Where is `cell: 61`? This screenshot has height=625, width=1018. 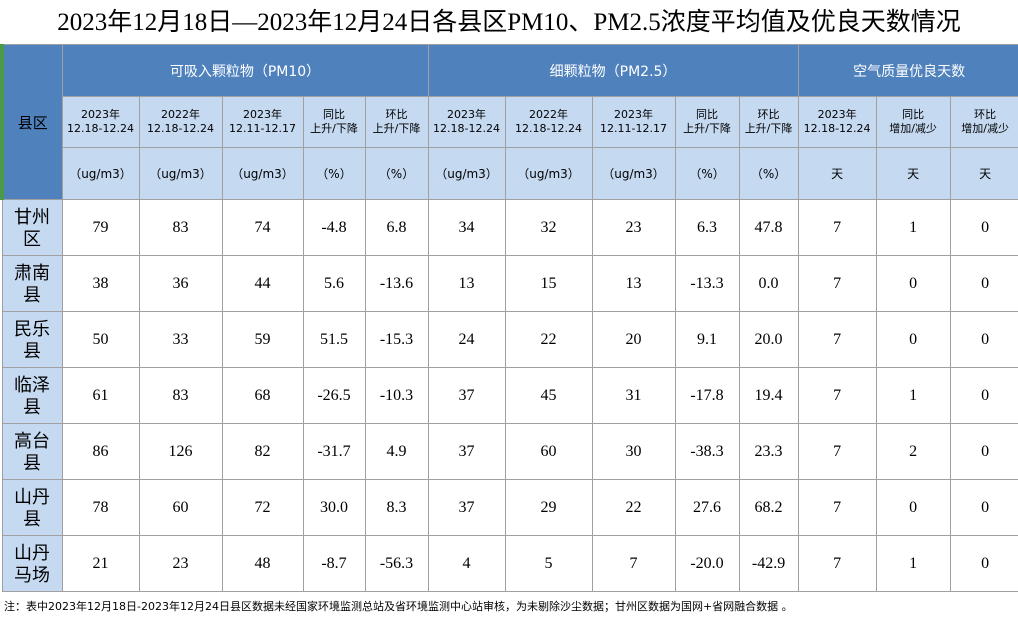
cell: 61 is located at coordinates (100, 395).